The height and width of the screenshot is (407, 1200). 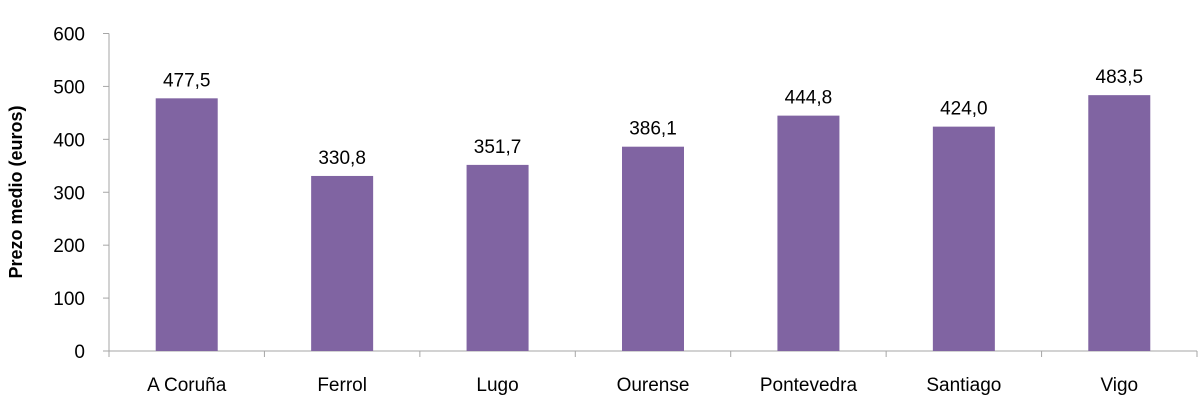 I want to click on x-tick-label: Ourense, so click(x=653, y=385).